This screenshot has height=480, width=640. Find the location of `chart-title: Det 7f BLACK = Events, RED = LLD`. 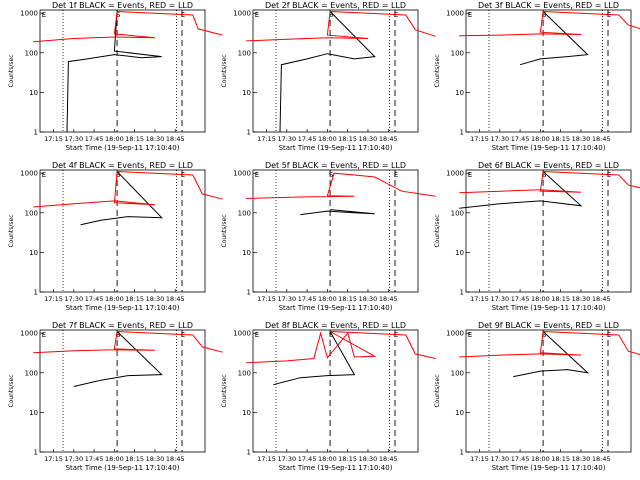

chart-title: Det 7f BLACK = Events, RED = LLD is located at coordinates (122, 325).